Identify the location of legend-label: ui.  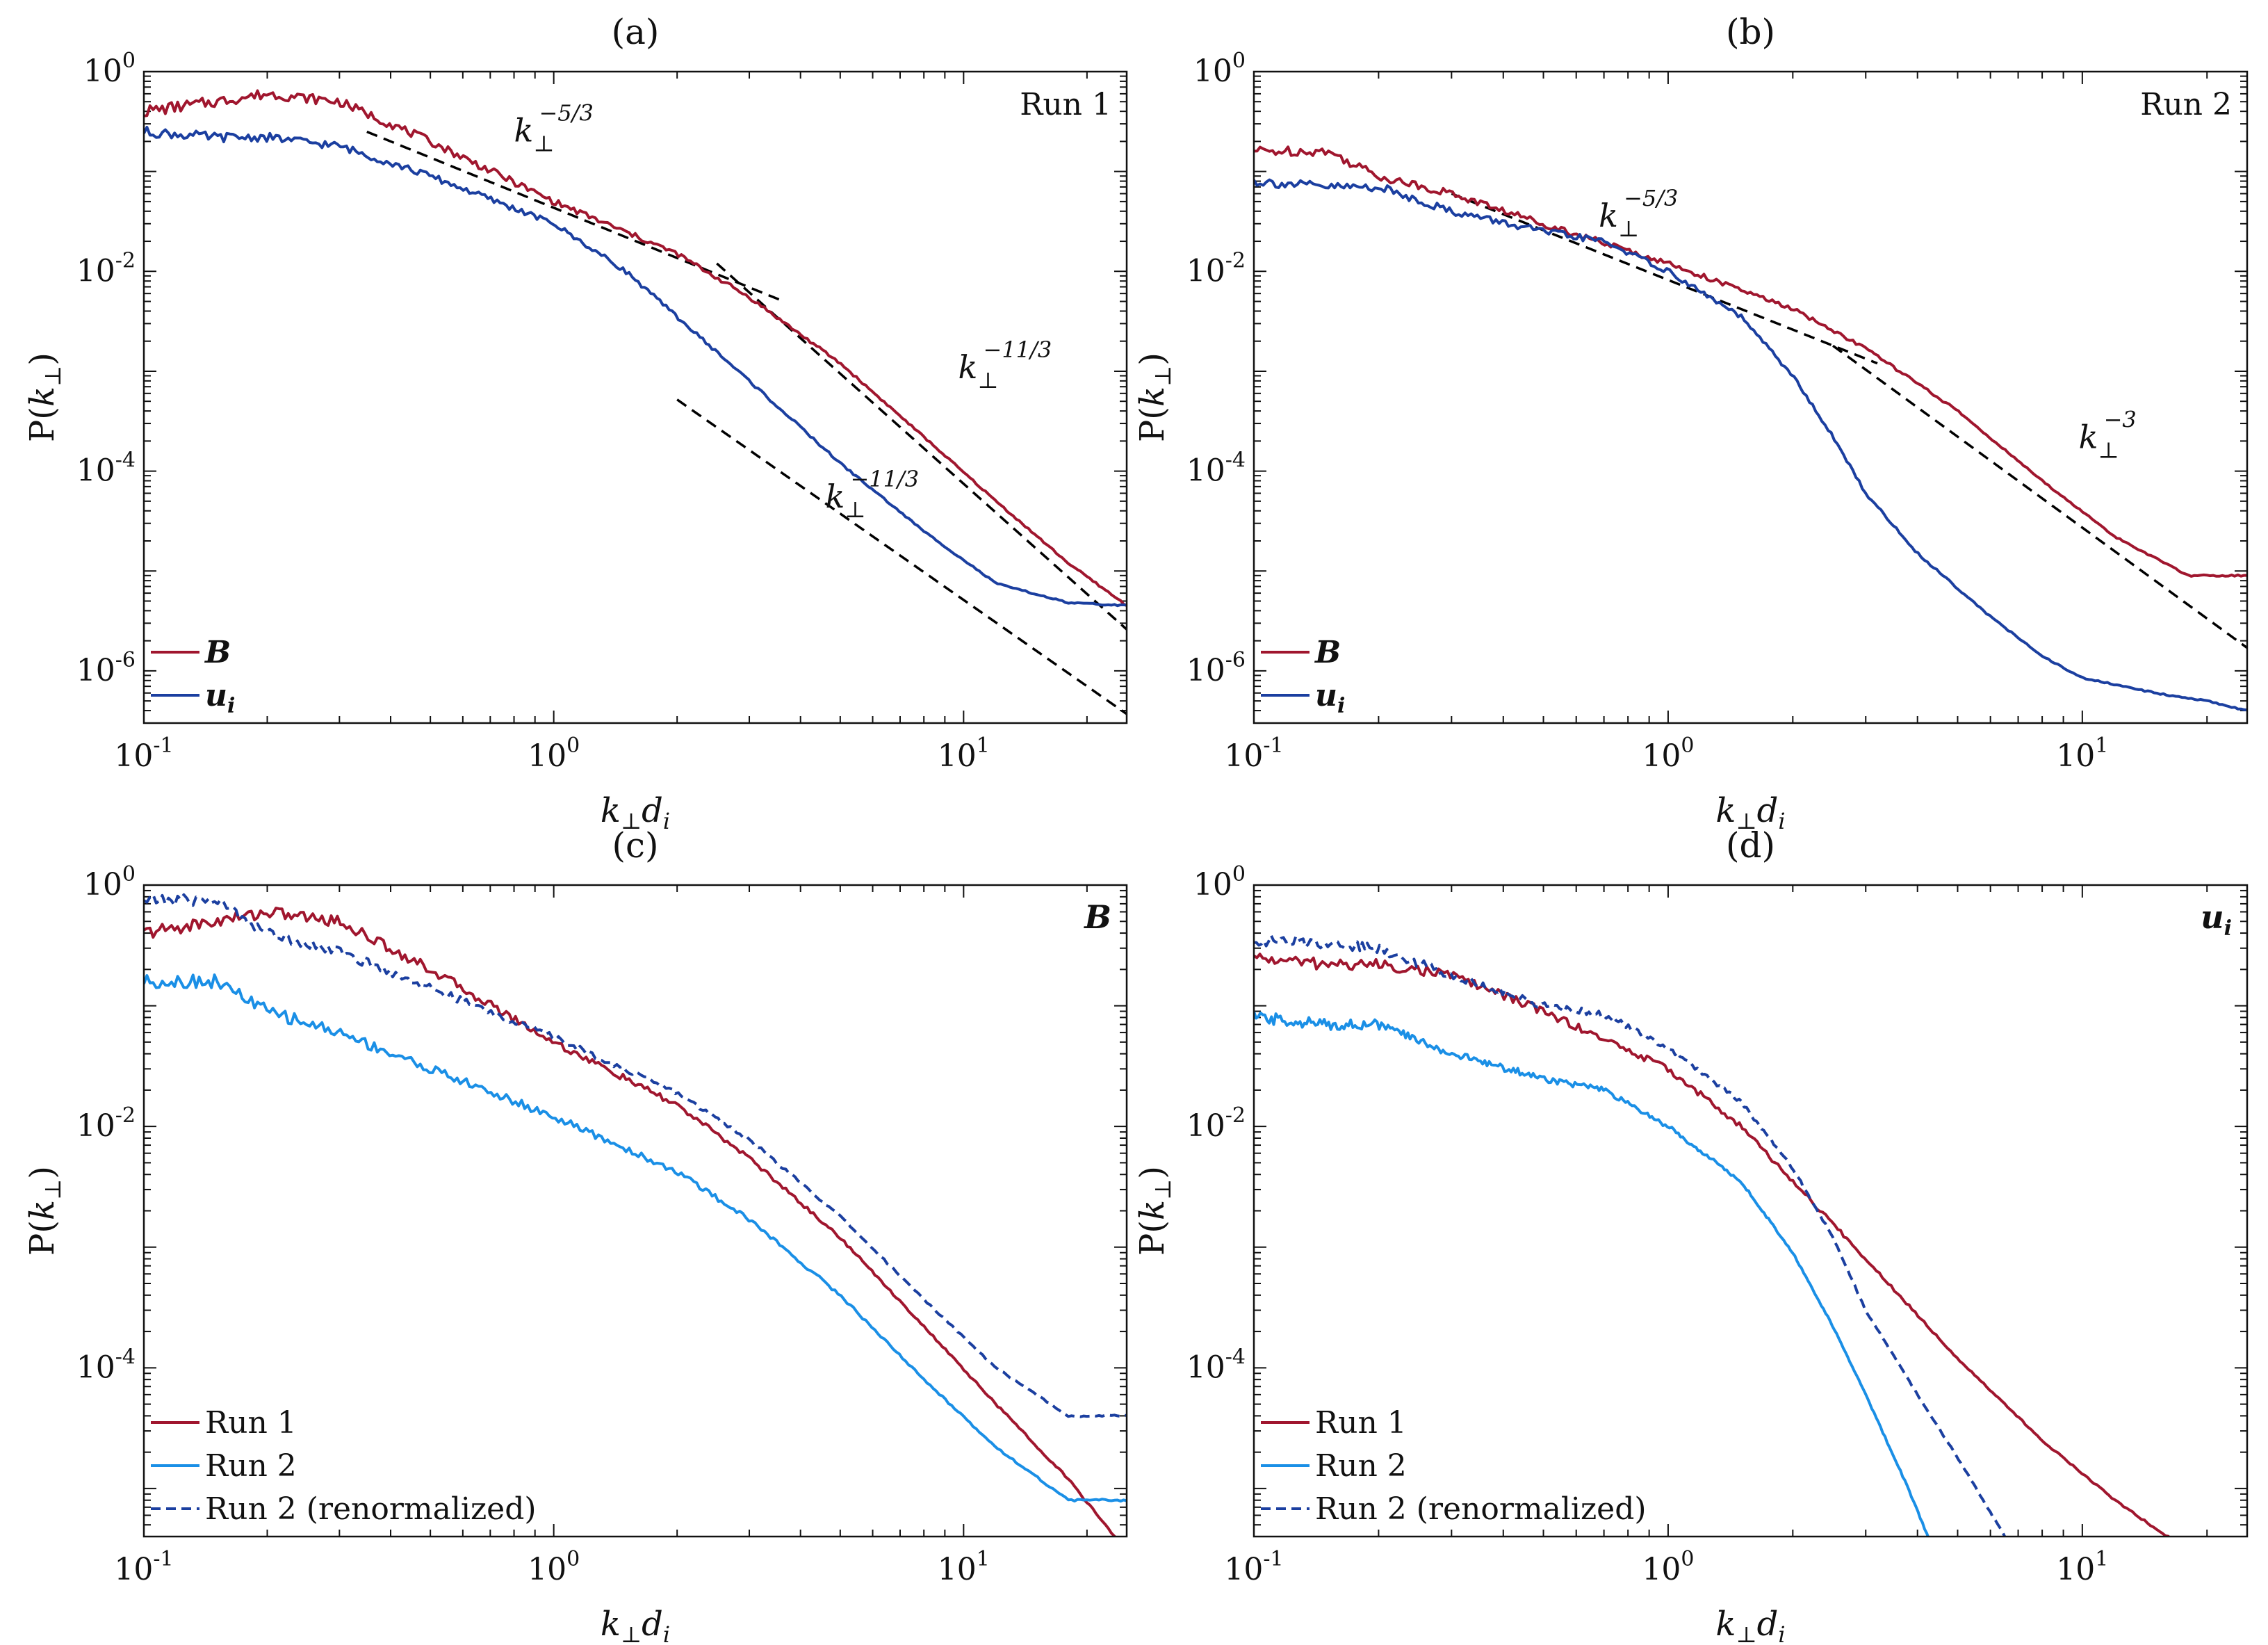
(1330, 698).